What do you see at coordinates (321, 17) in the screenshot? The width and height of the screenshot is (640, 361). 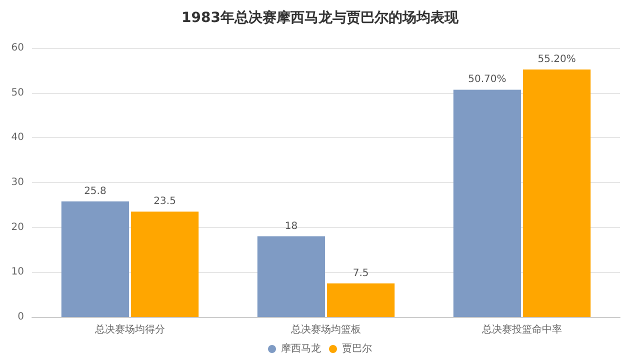 I see `chart-title: 1983年总决赛摩西马龙与贾巴尔的场均表现` at bounding box center [321, 17].